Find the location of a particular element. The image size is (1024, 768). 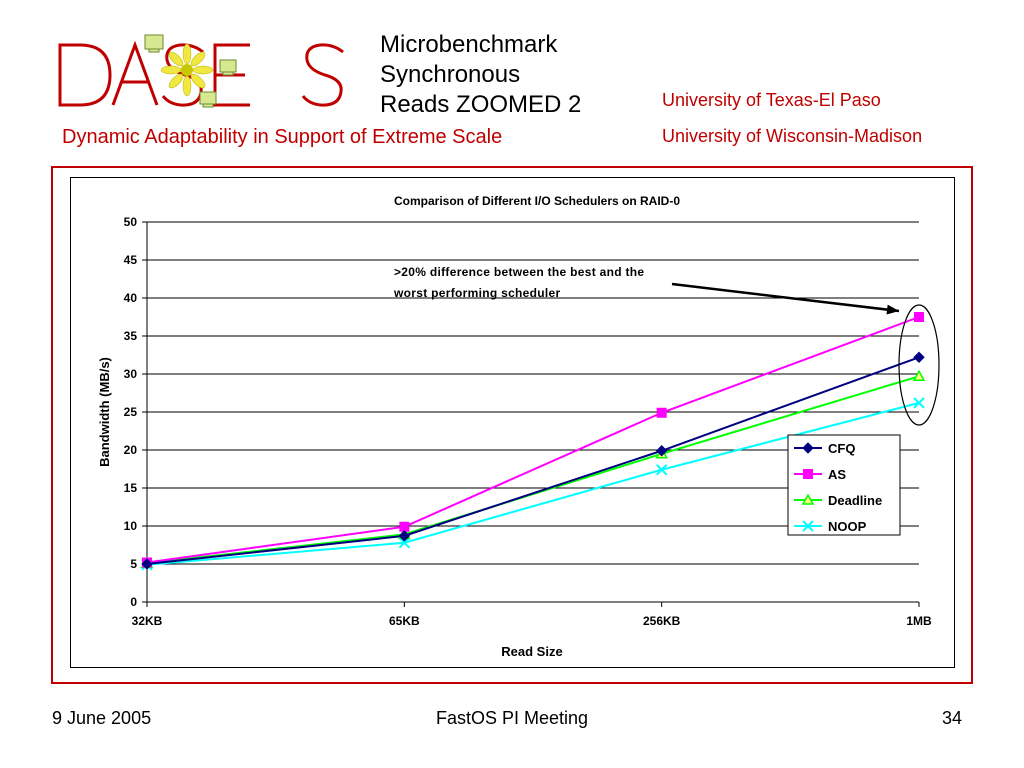

annotation-arrowhead is located at coordinates (892, 309).